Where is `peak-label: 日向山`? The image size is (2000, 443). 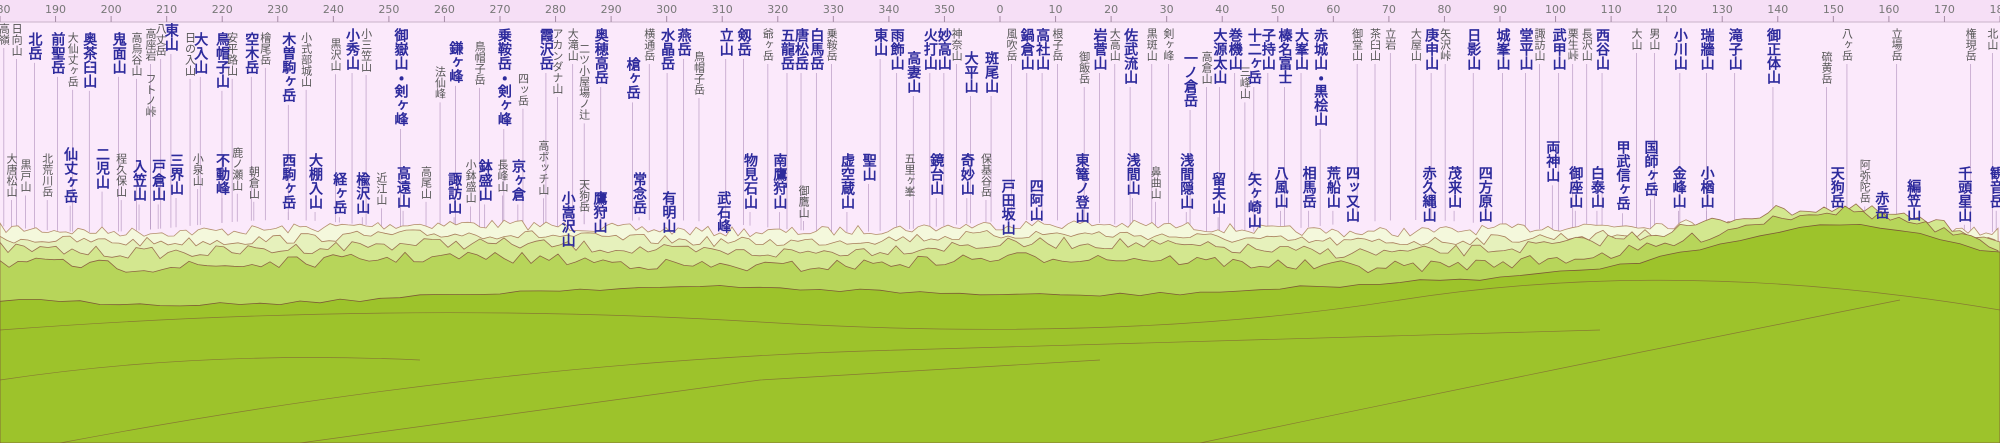
peak-label: 日向山 is located at coordinates (17, 39).